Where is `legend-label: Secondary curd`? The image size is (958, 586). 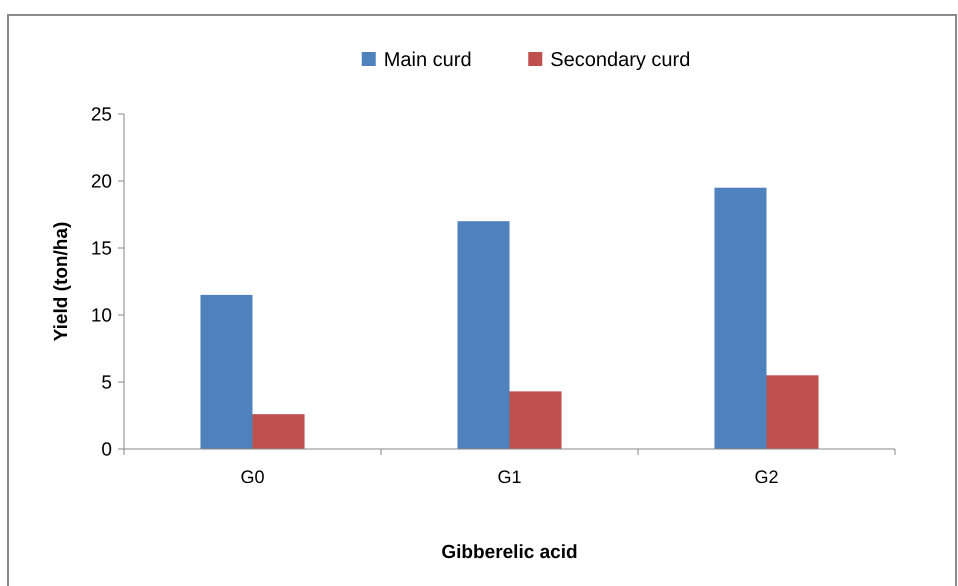
legend-label: Secondary curd is located at coordinates (620, 60).